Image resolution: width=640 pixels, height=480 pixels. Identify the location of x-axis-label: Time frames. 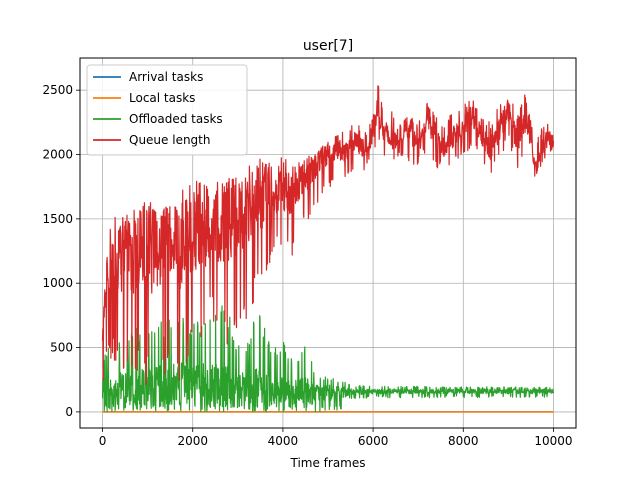
(327, 463).